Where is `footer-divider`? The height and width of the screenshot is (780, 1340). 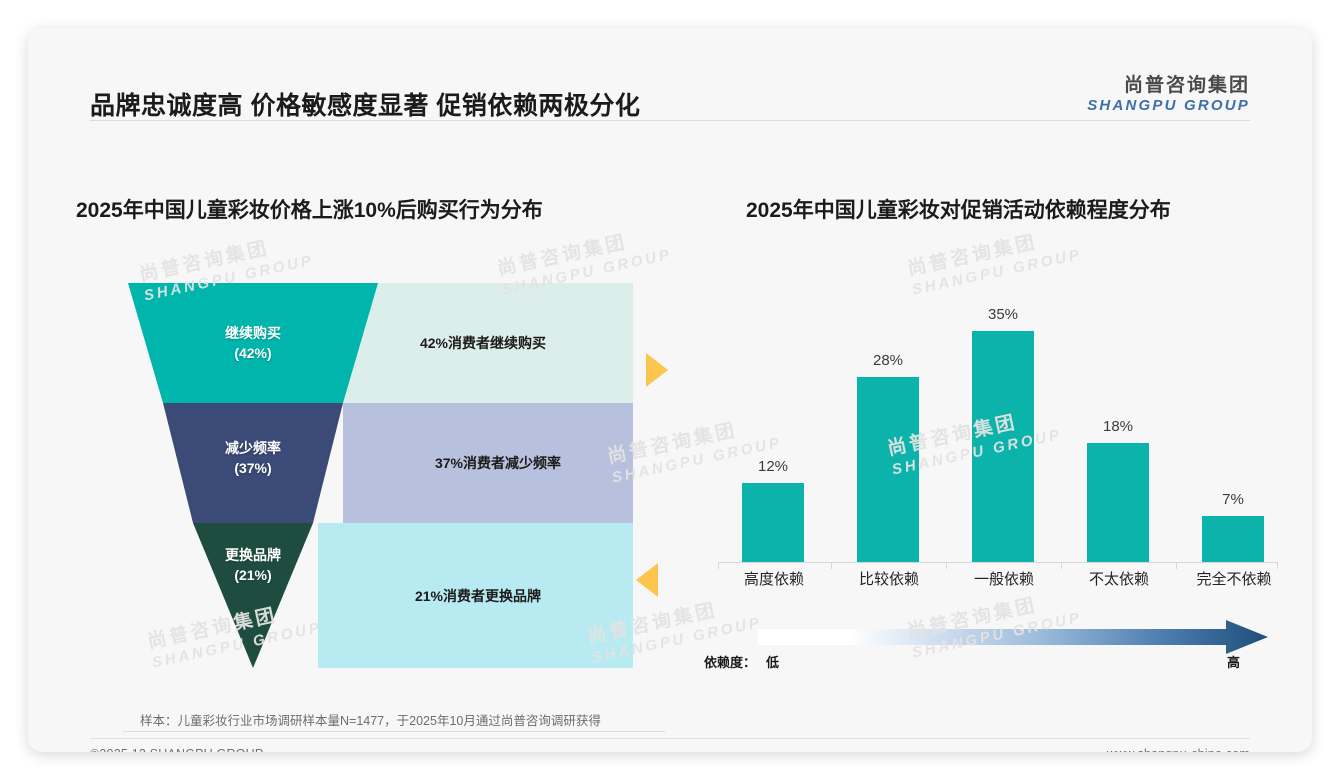
footer-divider is located at coordinates (670, 738).